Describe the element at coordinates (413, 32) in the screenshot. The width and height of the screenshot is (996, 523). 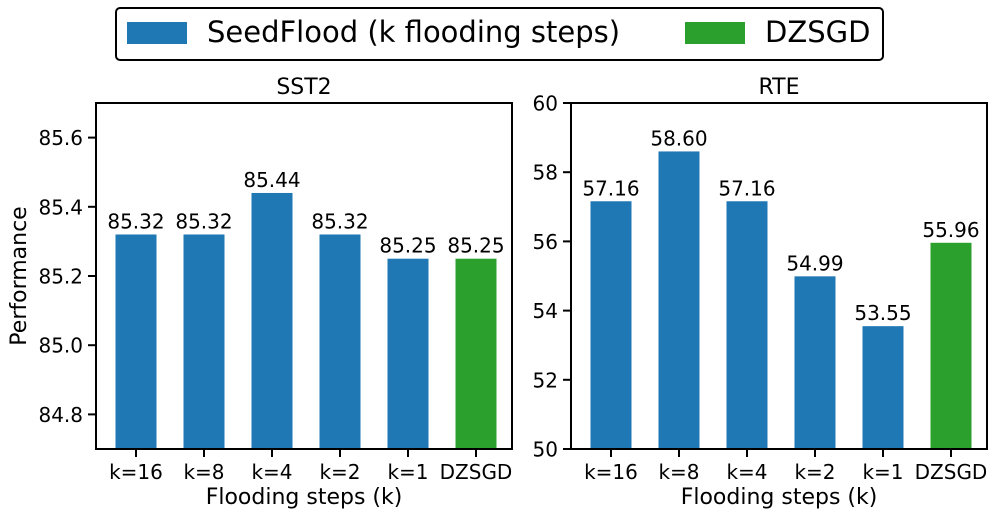
I see `legend-label-seedflood: SeedFlood (k flooding steps)` at that location.